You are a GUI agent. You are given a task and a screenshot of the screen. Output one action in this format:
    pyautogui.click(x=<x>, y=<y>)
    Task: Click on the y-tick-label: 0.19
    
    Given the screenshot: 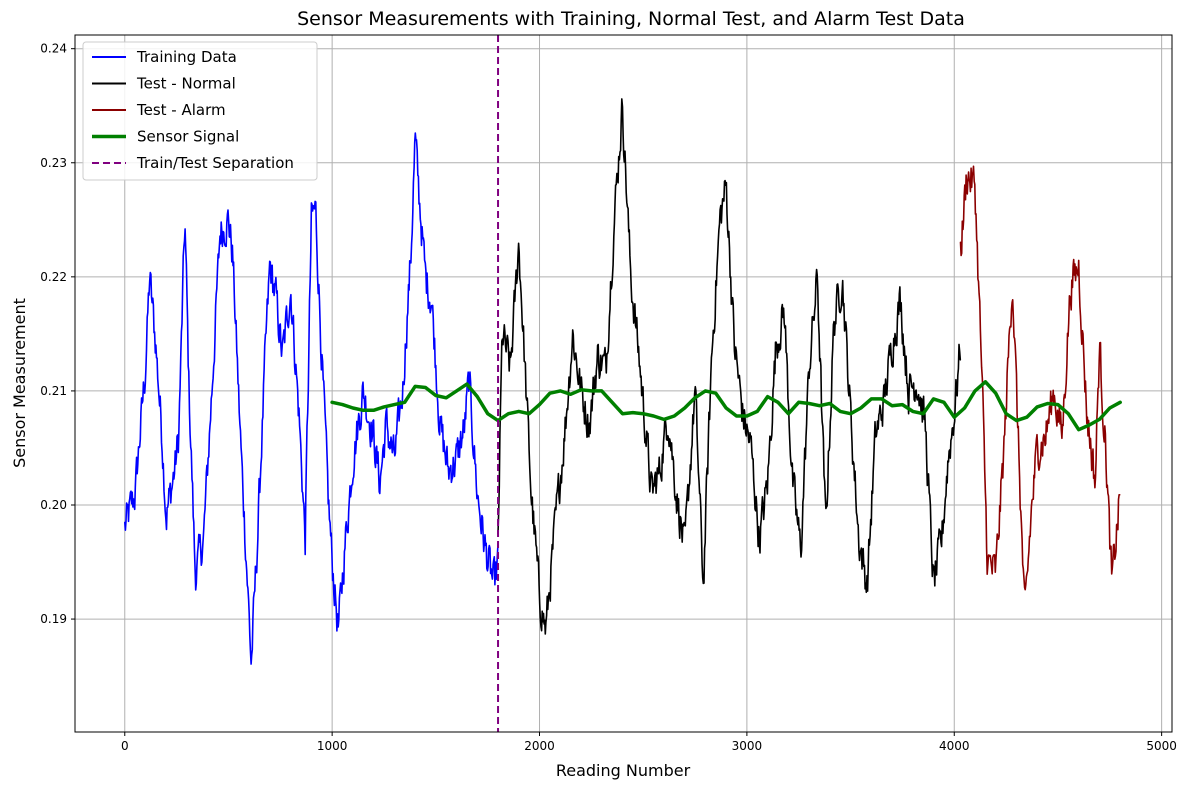 What is the action you would take?
    pyautogui.click(x=53, y=619)
    